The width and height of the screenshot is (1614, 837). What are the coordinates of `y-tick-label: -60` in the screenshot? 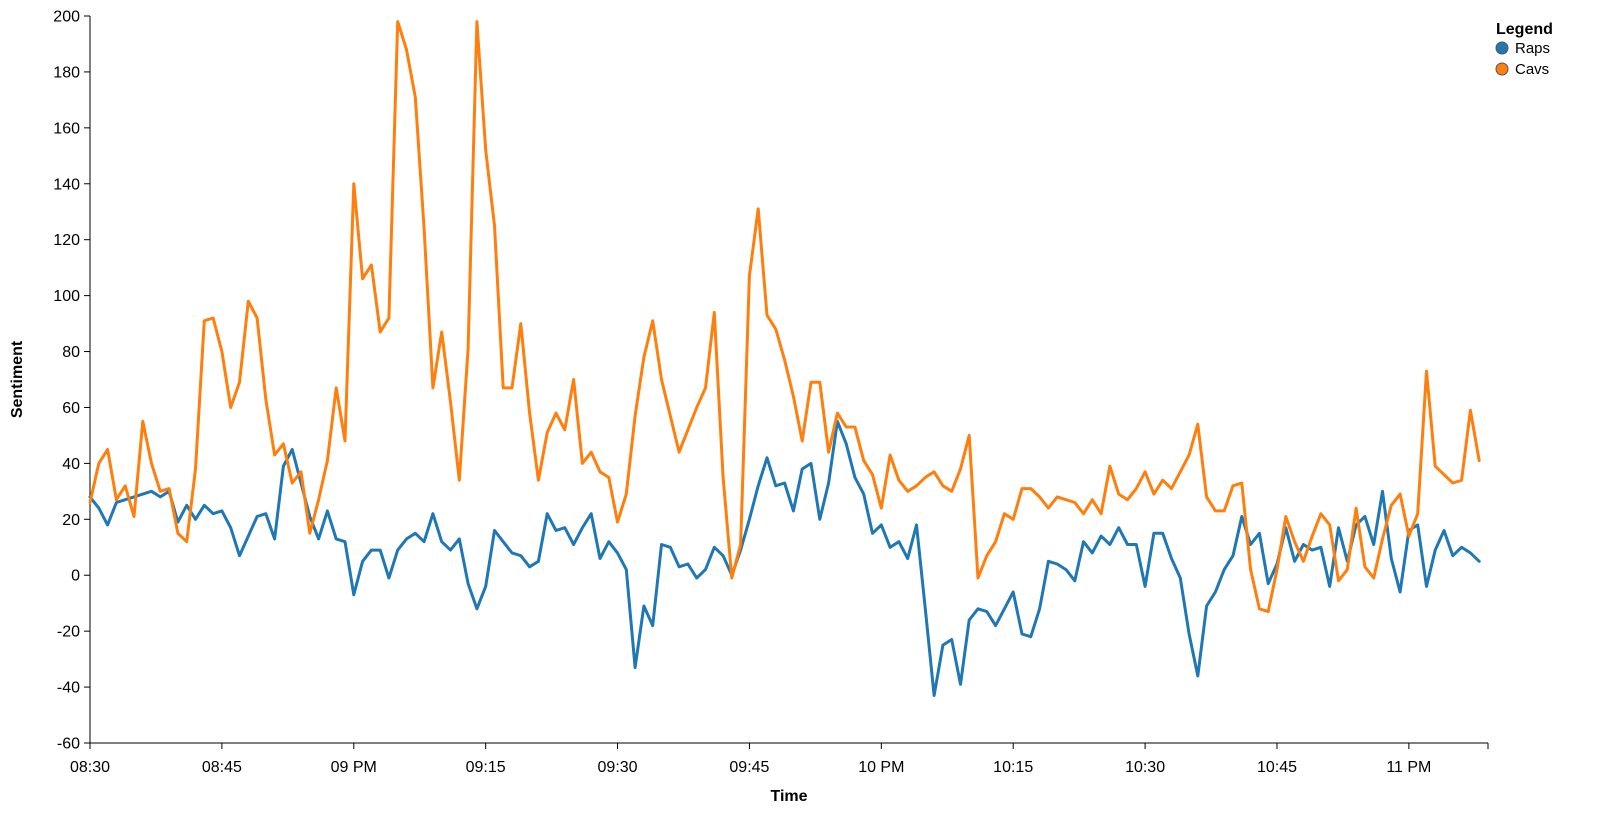 It's located at (68, 744).